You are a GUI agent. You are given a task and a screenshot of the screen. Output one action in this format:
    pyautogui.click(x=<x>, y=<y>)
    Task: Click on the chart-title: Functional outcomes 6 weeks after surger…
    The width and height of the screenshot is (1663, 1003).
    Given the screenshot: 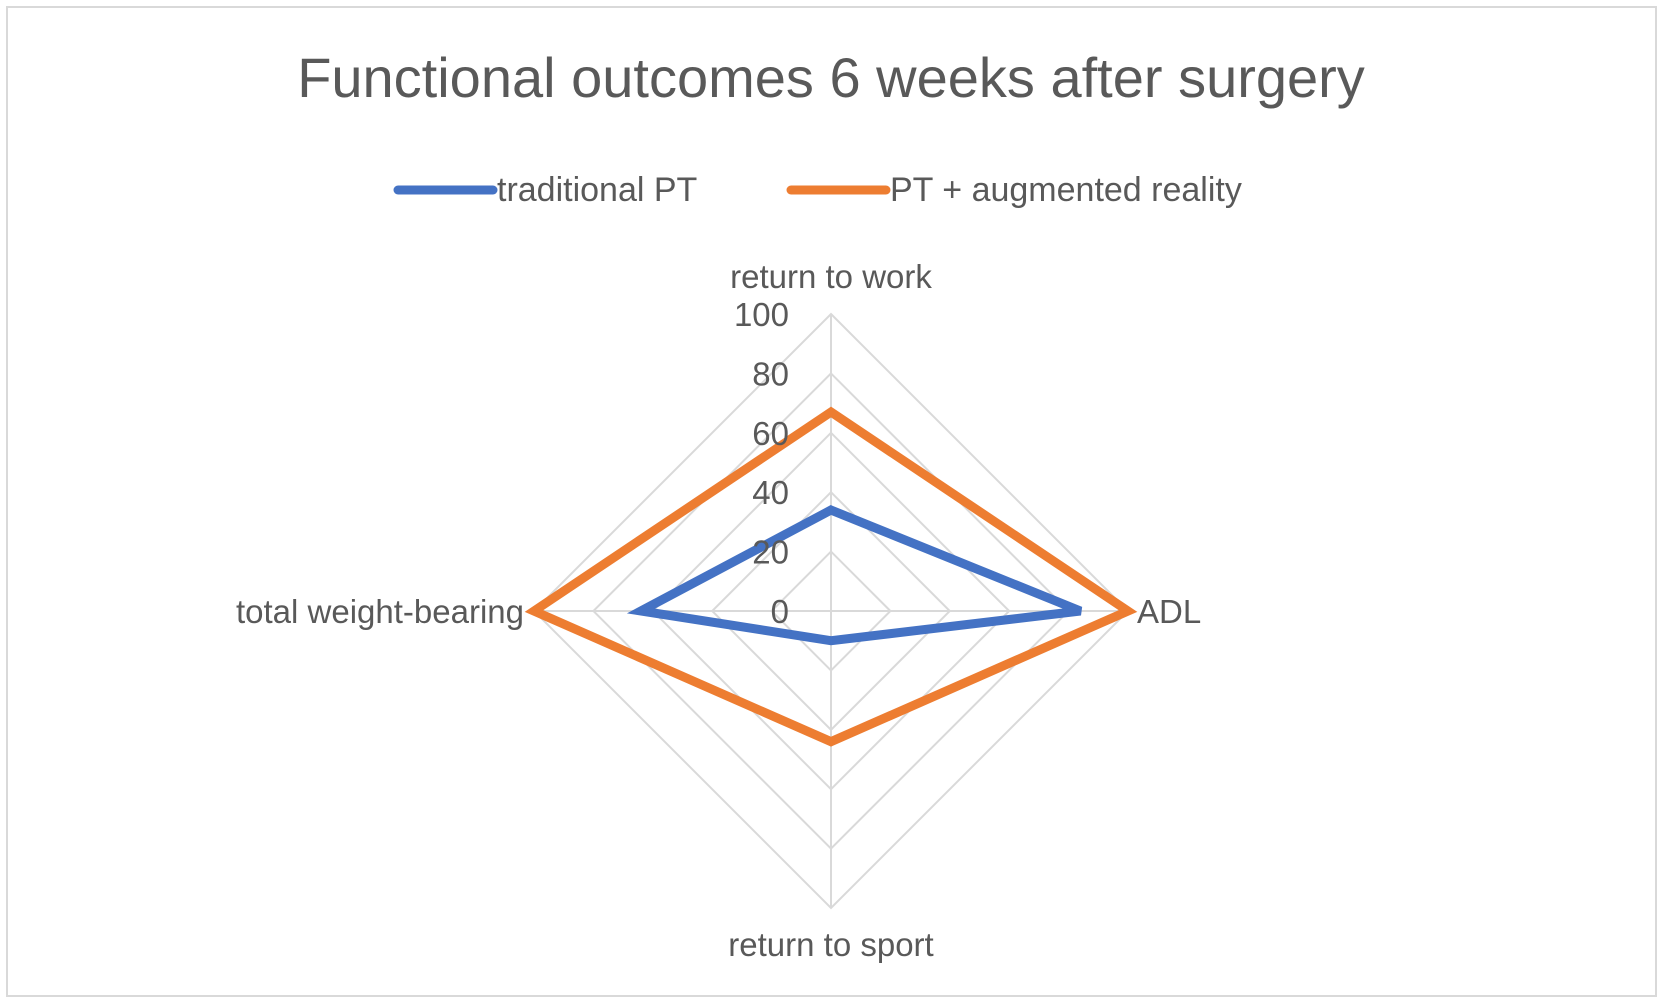 What is the action you would take?
    pyautogui.click(x=831, y=77)
    